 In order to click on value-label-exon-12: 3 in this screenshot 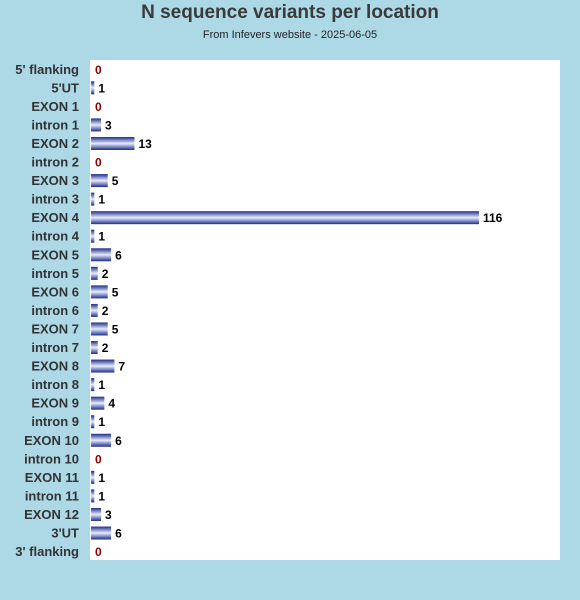, I will do `click(108, 515)`.